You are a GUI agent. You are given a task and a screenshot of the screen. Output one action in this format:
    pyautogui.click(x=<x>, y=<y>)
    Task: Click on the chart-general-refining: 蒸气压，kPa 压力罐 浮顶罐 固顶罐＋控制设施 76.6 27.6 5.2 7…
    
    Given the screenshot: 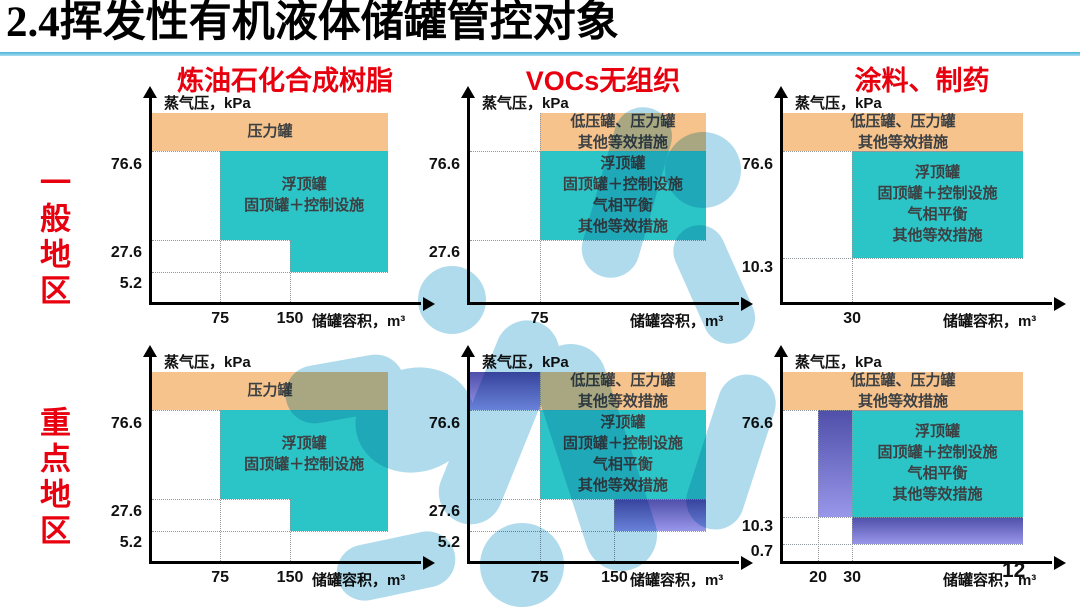 What is the action you would take?
    pyautogui.click(x=273, y=214)
    